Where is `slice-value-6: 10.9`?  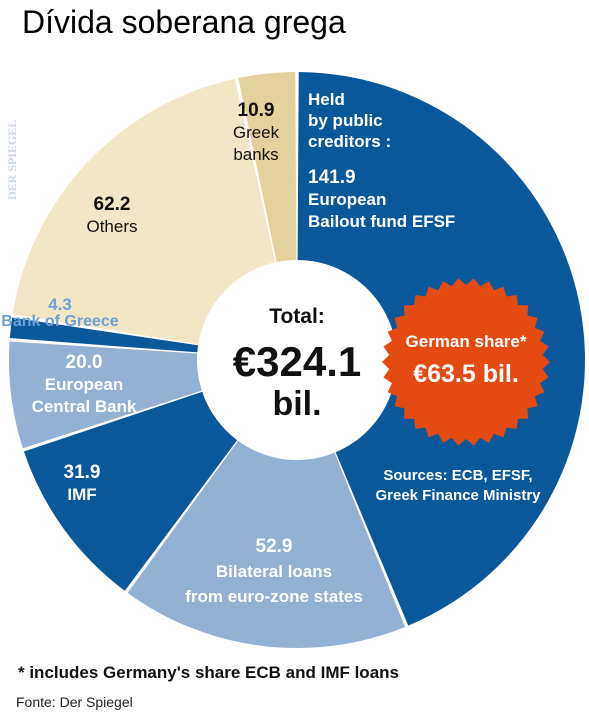 slice-value-6: 10.9 is located at coordinates (256, 110).